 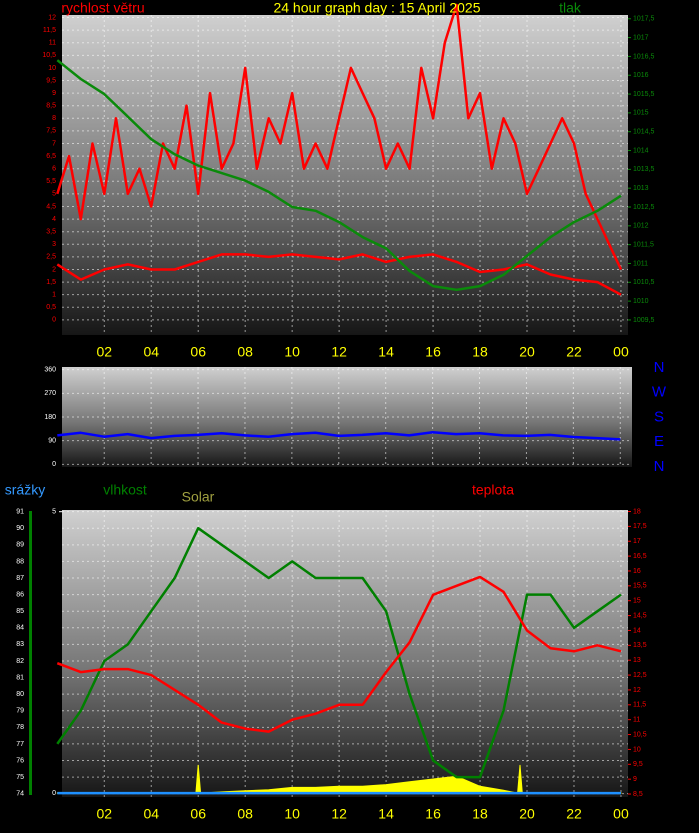 What do you see at coordinates (49, 55) in the screenshot?
I see `y-tick-label: 10,5` at bounding box center [49, 55].